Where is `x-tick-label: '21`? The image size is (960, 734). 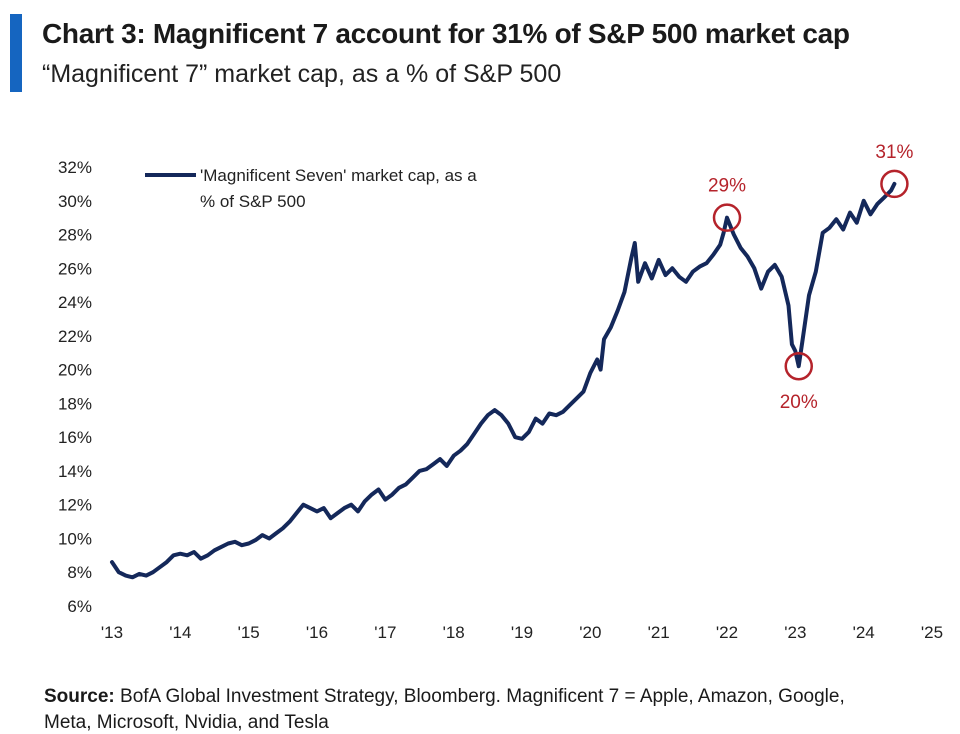
x-tick-label: '21 is located at coordinates (659, 632).